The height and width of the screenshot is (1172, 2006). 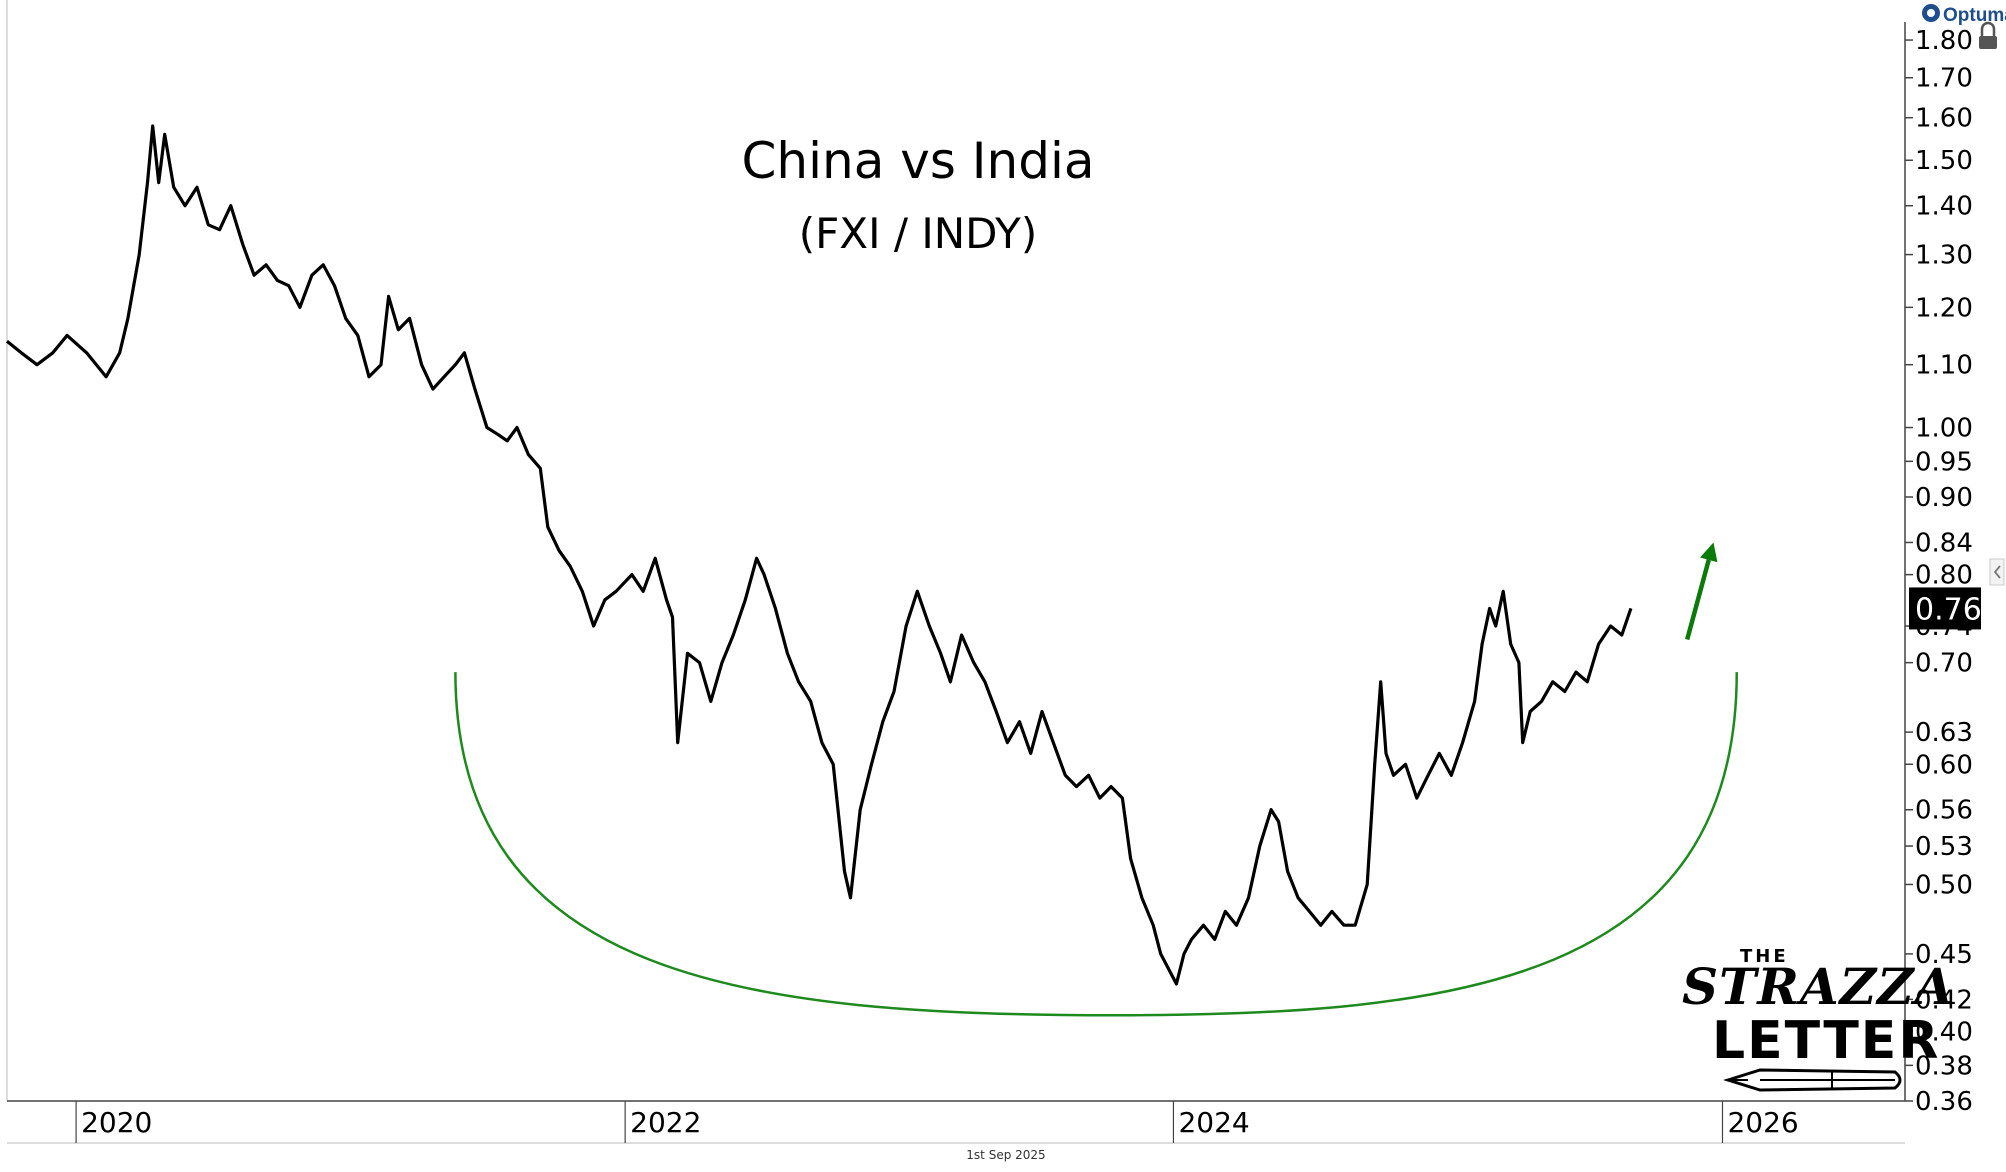 I want to click on x-tick: 2022, so click(x=662, y=1122).